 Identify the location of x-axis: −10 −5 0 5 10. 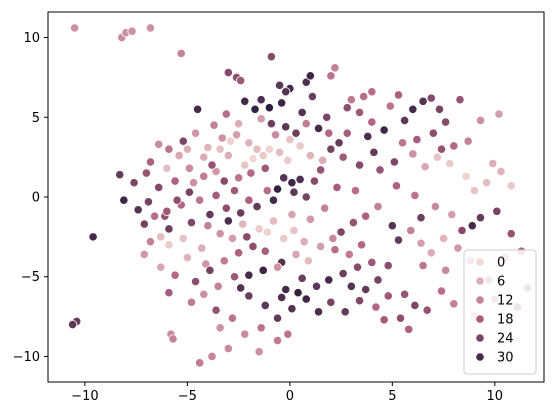
(287, 393).